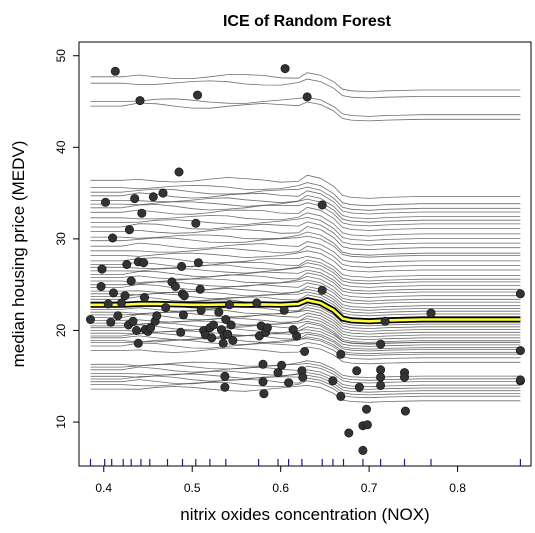 This screenshot has width=535, height=533. What do you see at coordinates (103, 488) in the screenshot?
I see `x-tick-label: 0.4` at bounding box center [103, 488].